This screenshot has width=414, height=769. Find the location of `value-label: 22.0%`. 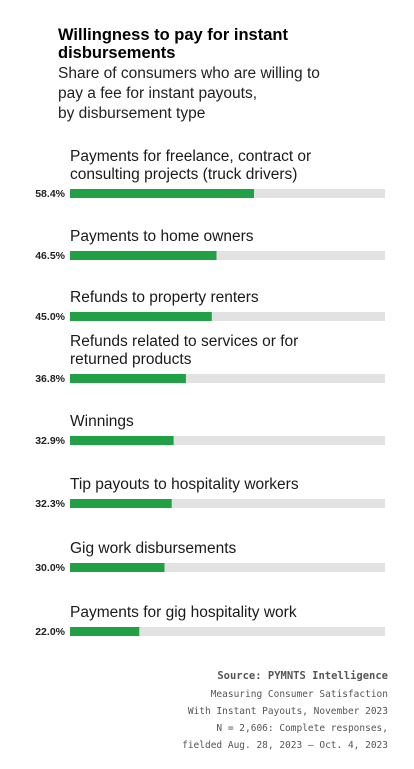

value-label: 22.0% is located at coordinates (50, 632).